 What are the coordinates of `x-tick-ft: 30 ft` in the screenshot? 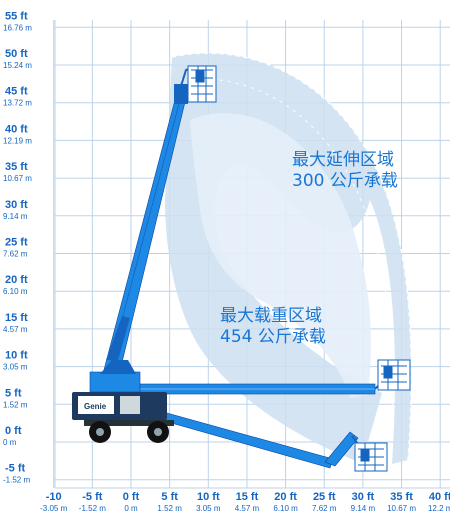 It's located at (363, 497).